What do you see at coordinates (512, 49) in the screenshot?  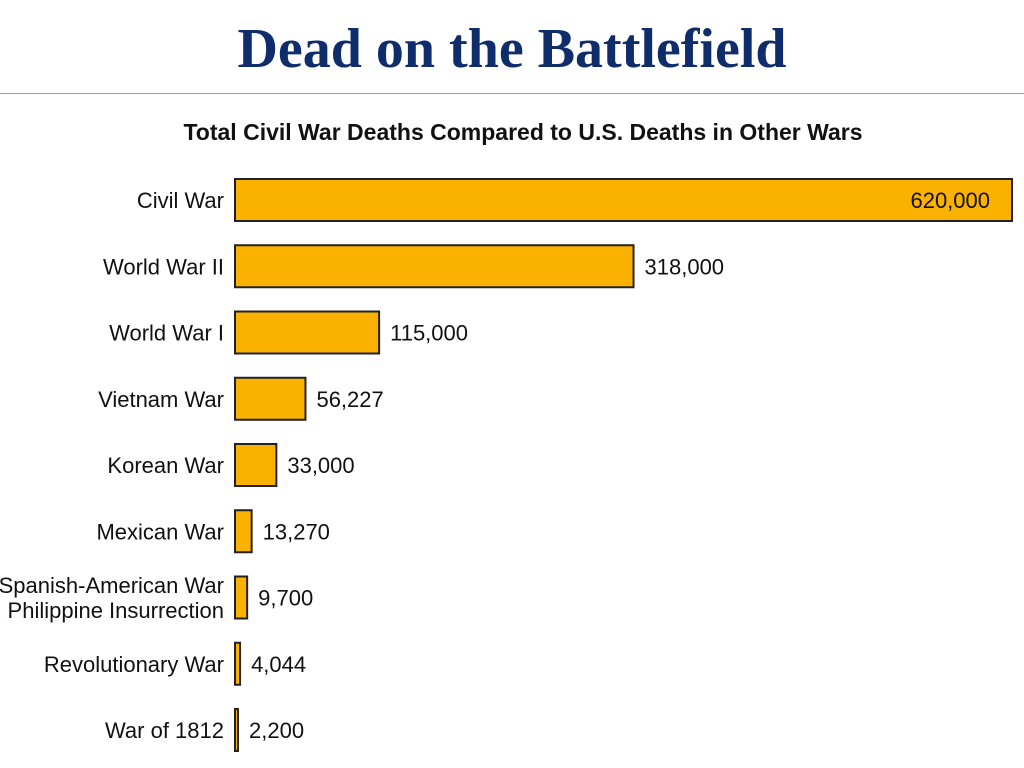 I see `slide-title: Dead on the Battlefield` at bounding box center [512, 49].